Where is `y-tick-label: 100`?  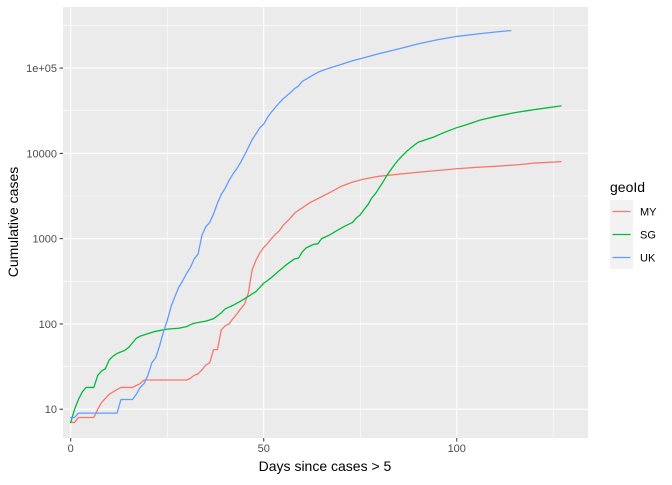
y-tick-label: 100 is located at coordinates (48, 325).